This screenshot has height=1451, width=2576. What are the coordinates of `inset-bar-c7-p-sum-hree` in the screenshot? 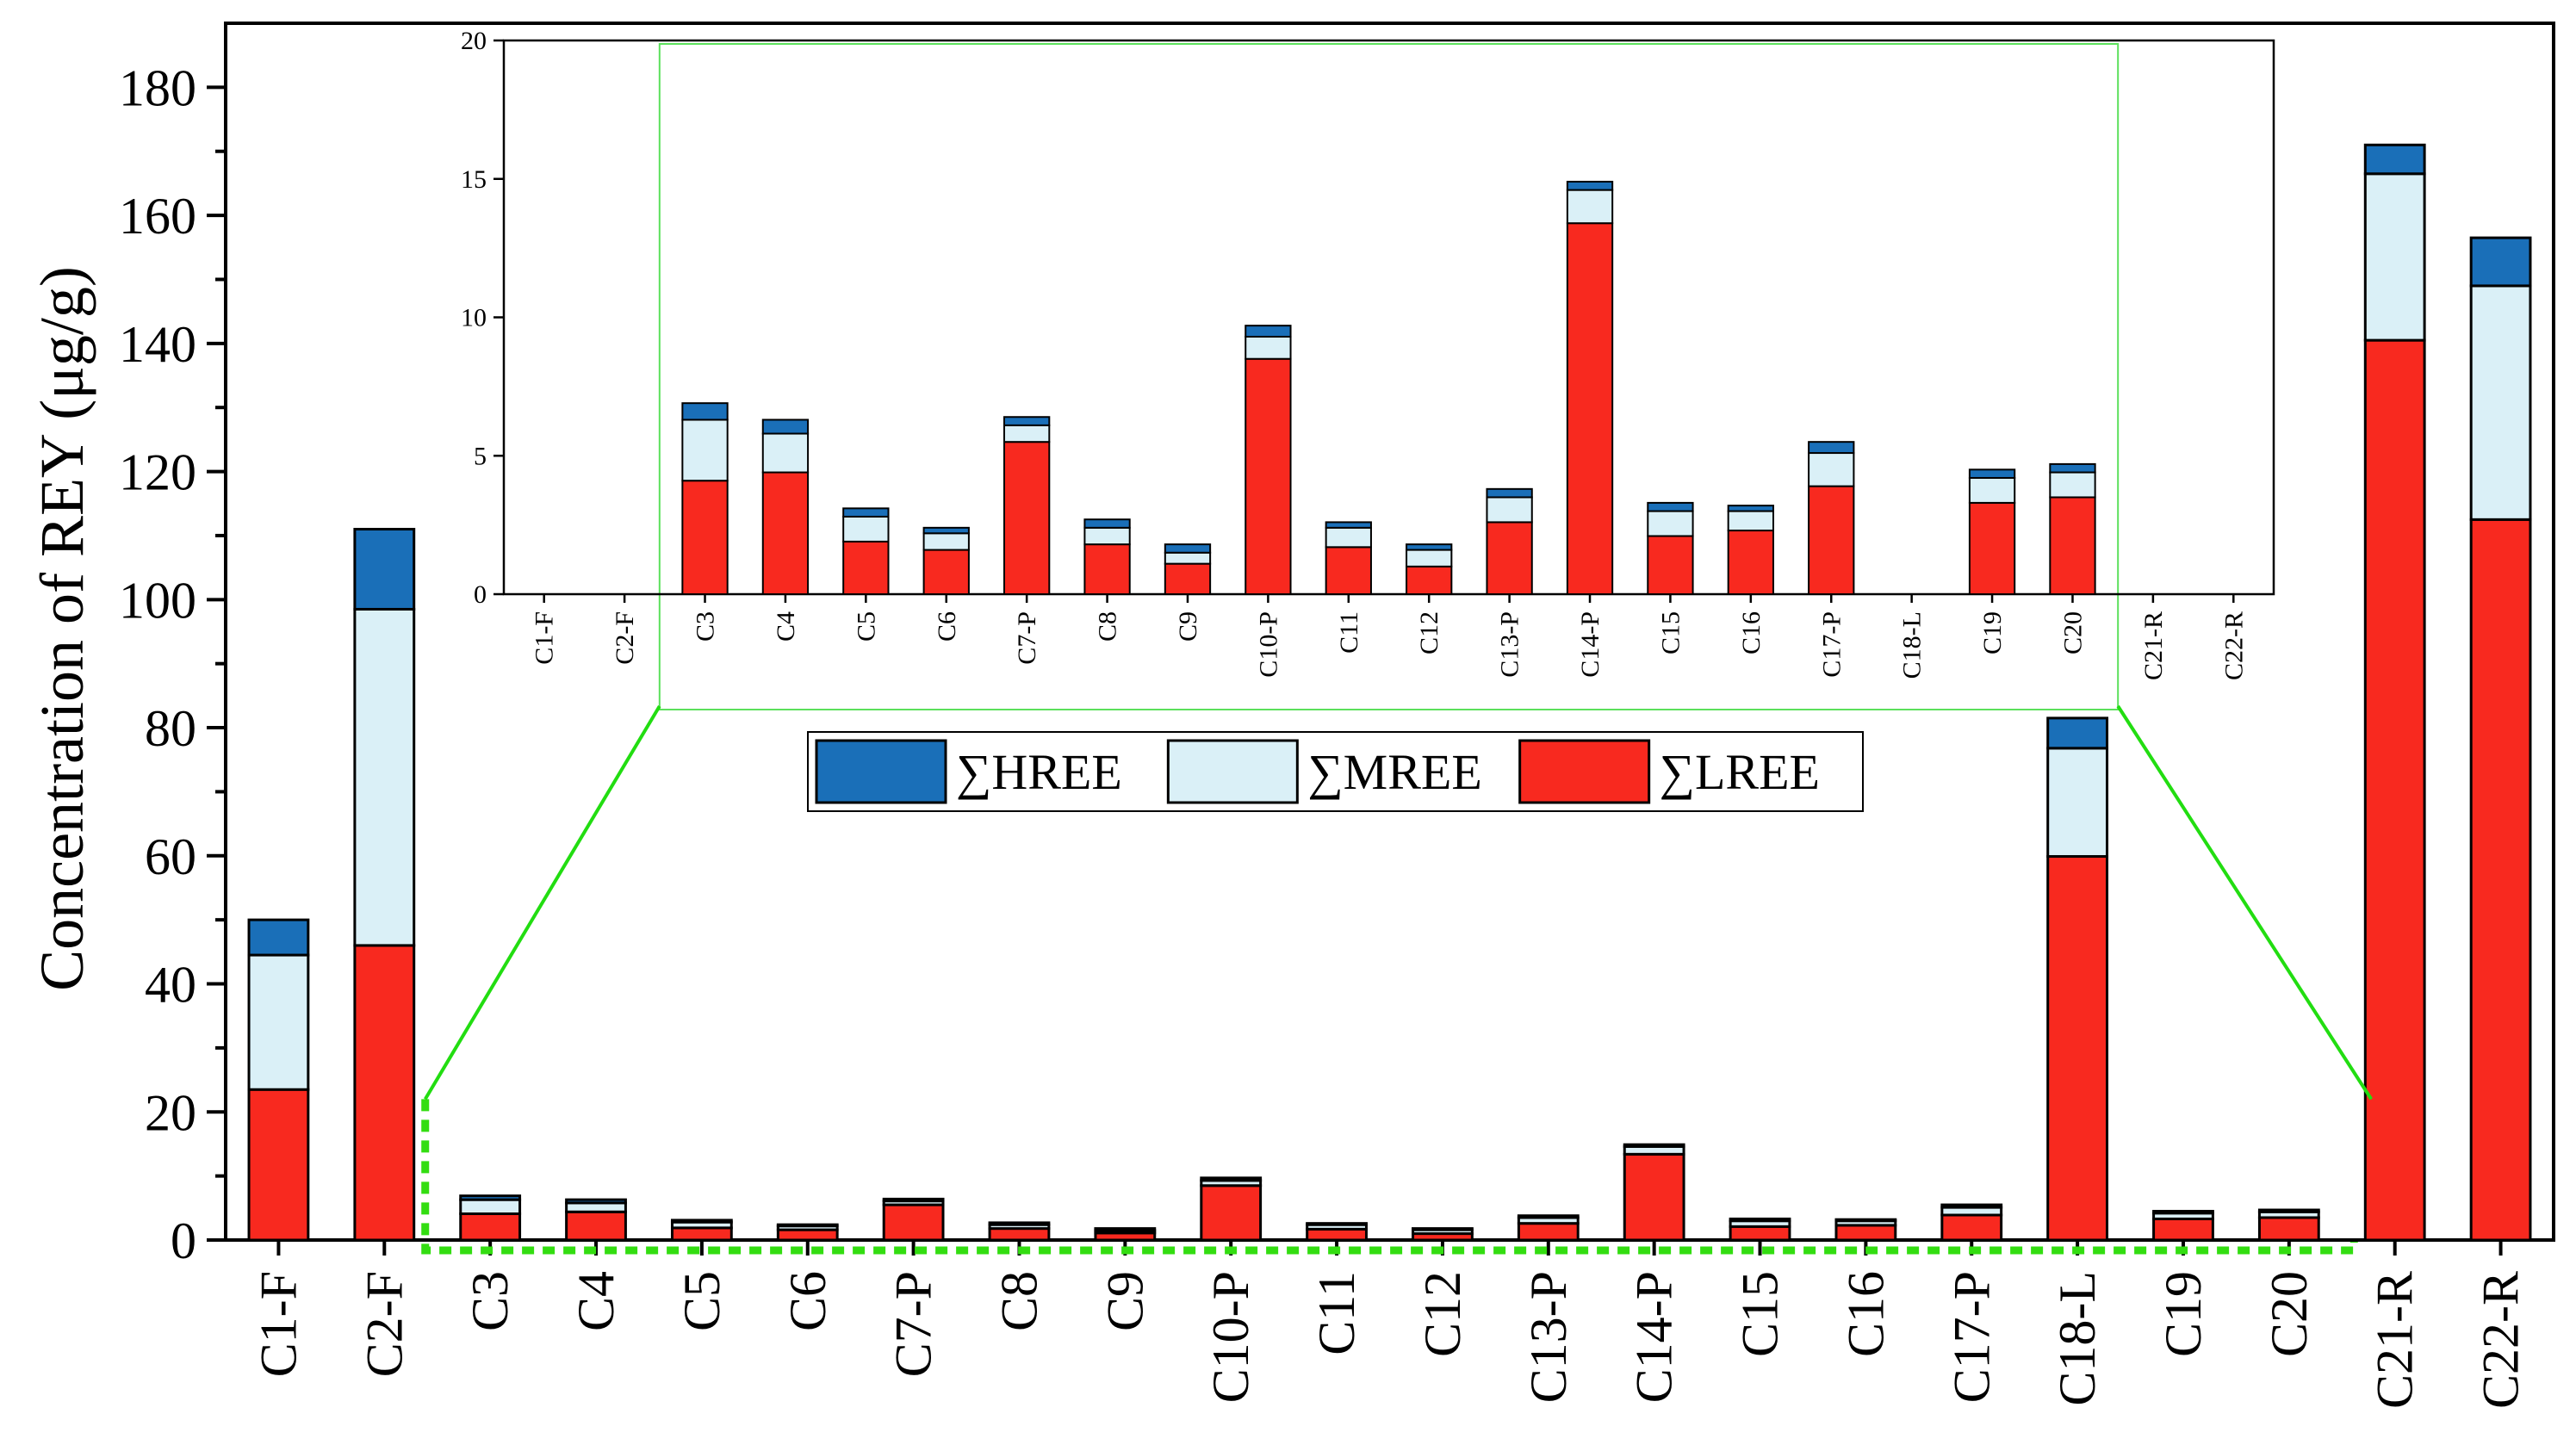 It's located at (1027, 421).